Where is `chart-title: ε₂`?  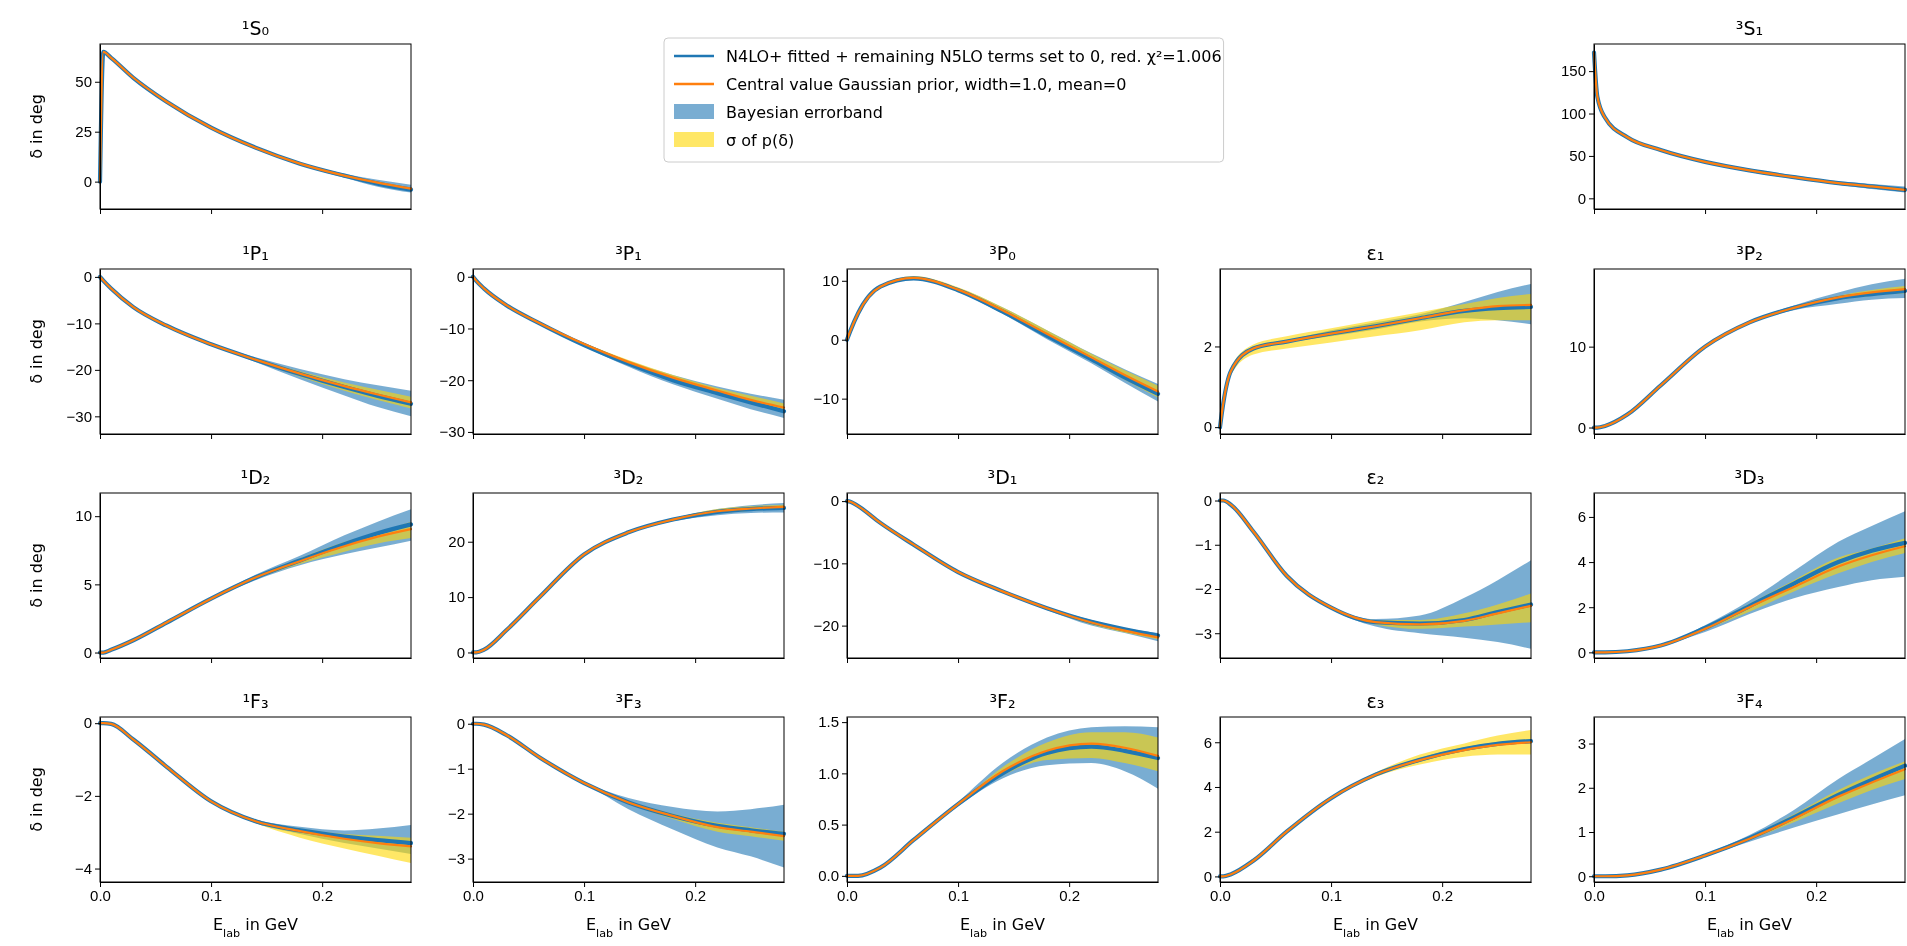
chart-title: ε₂ is located at coordinates (1375, 477).